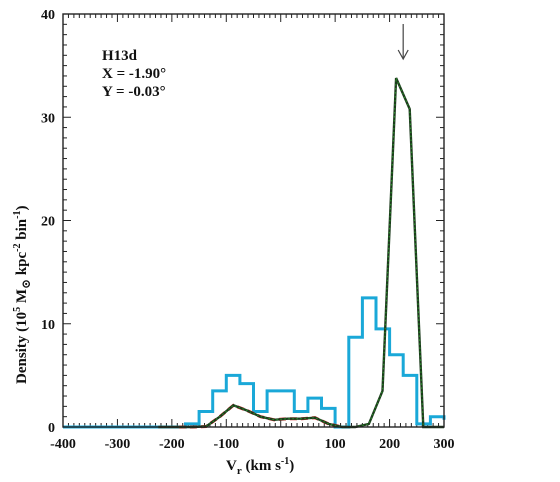  I want to click on x-axis-title-rest: (km s, so click(261, 466).